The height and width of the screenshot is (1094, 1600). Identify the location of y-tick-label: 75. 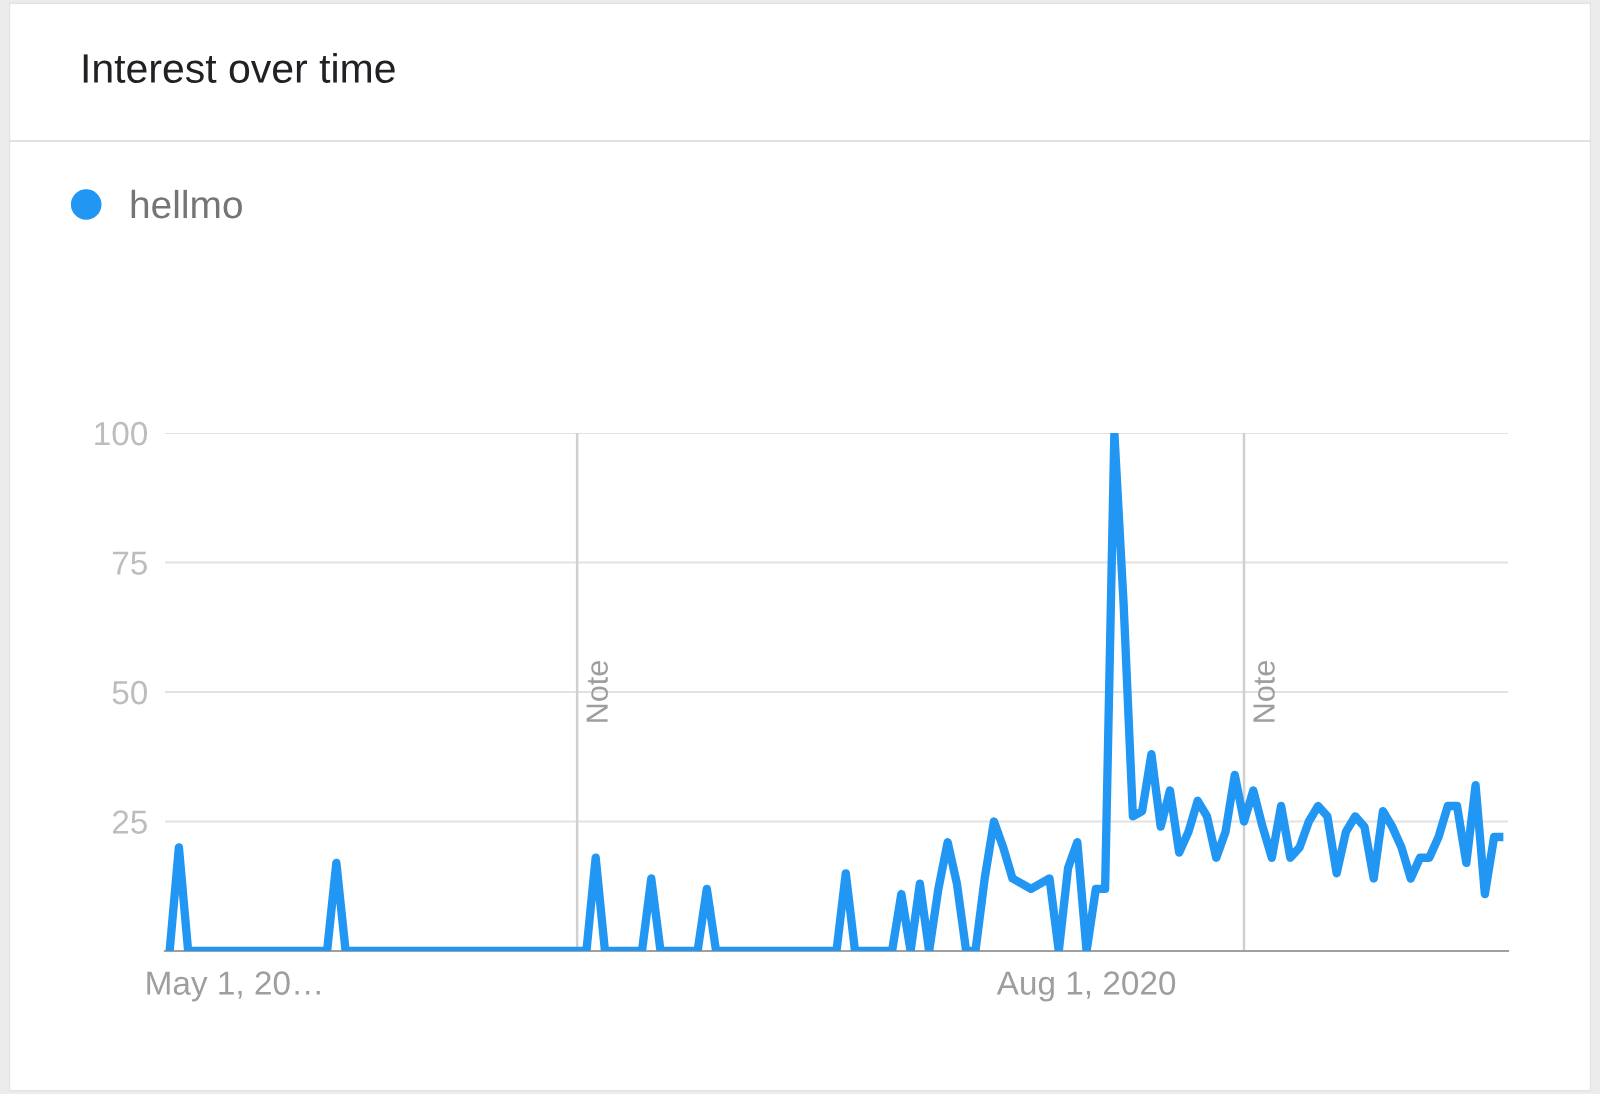
(129, 563).